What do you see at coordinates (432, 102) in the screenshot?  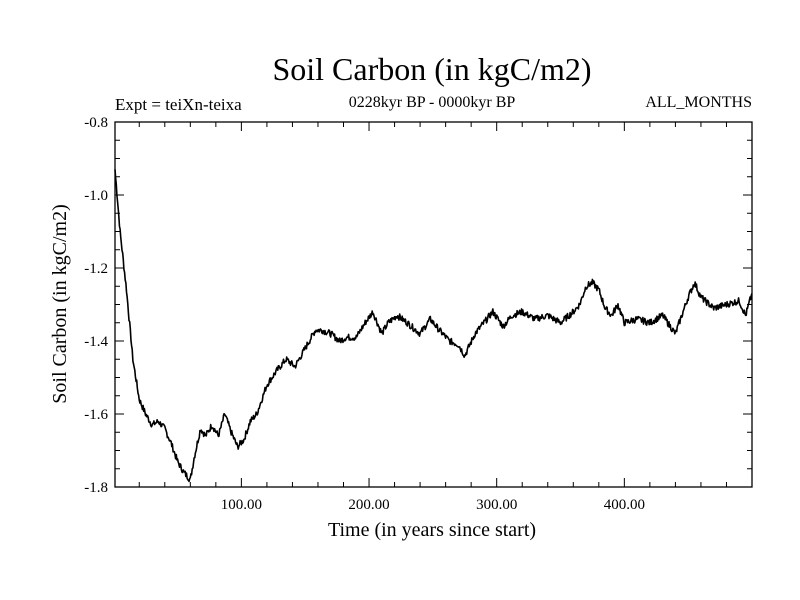 I see `subtitle-center: 0228kyr BP - 0000kyr BP` at bounding box center [432, 102].